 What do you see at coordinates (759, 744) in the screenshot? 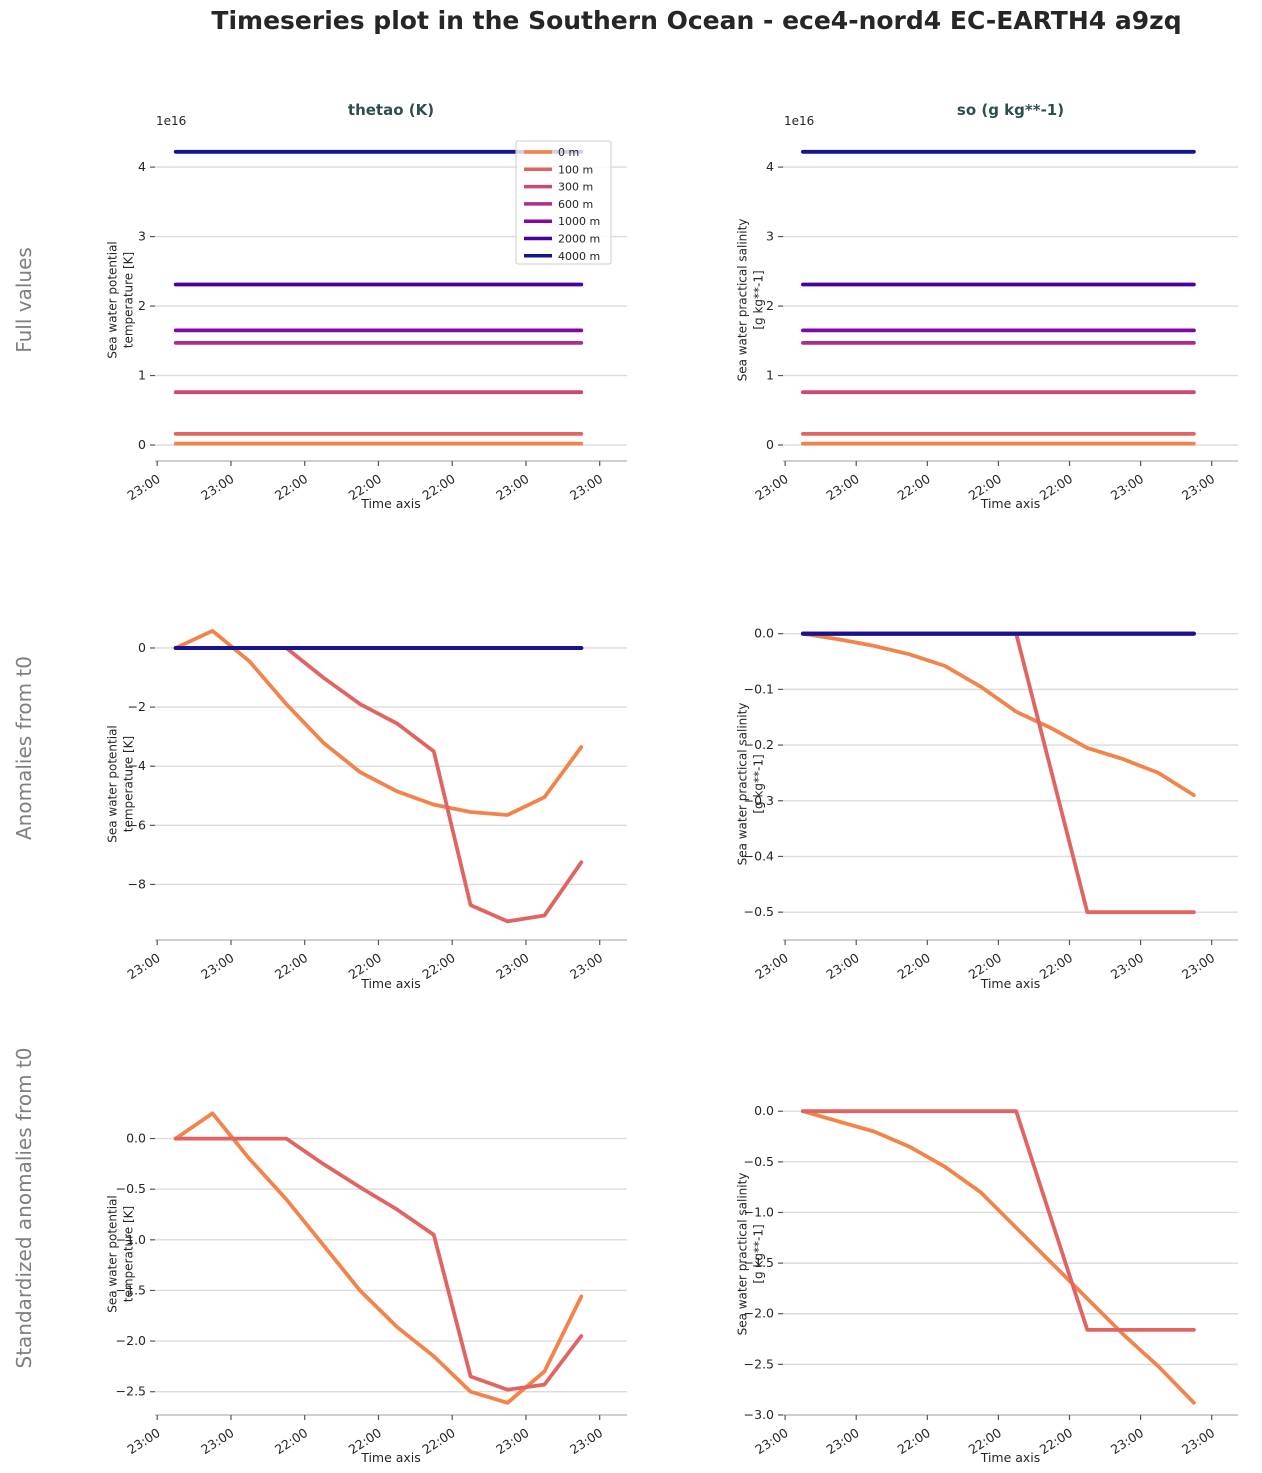
I see `y-tick-label: −0.2` at bounding box center [759, 744].